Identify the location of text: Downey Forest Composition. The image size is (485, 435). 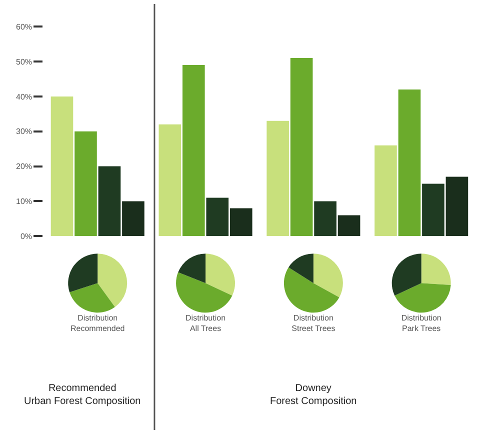
(313, 395).